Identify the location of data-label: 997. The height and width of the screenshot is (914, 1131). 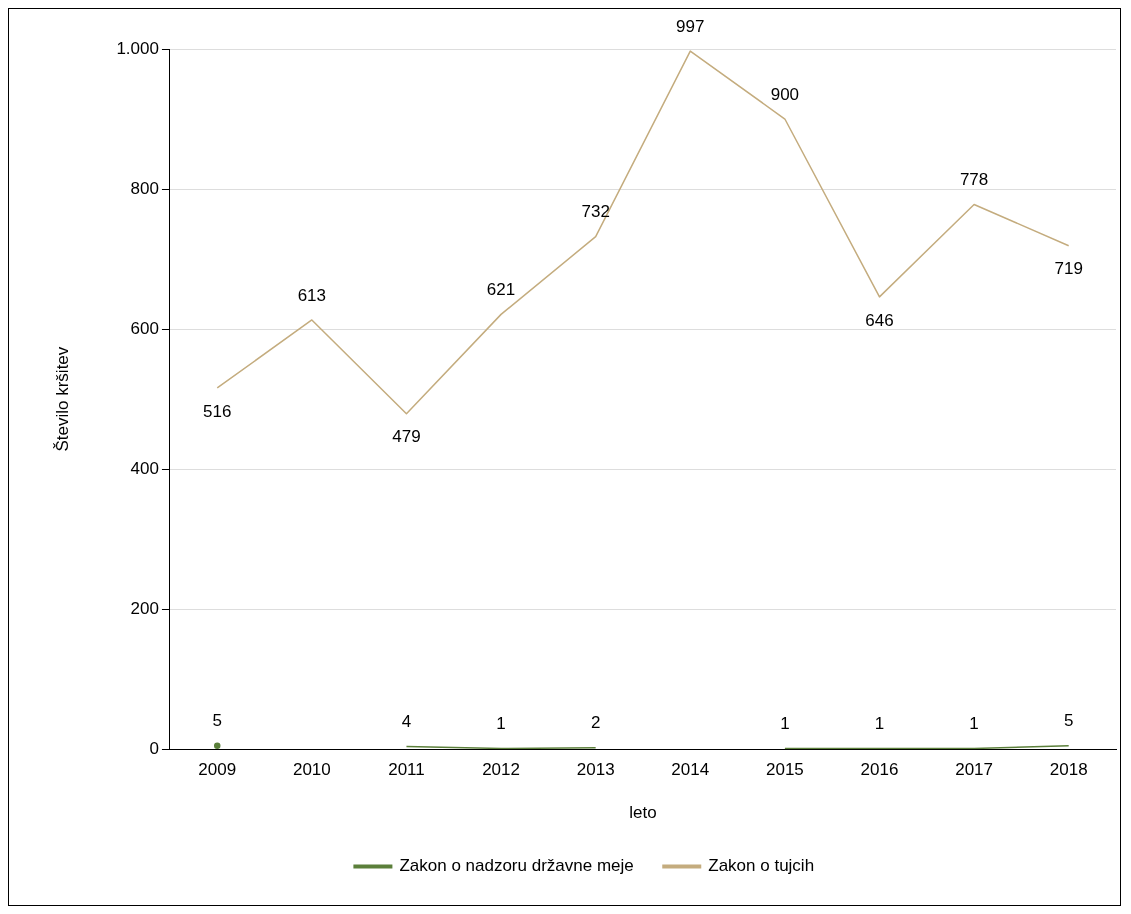
(690, 26).